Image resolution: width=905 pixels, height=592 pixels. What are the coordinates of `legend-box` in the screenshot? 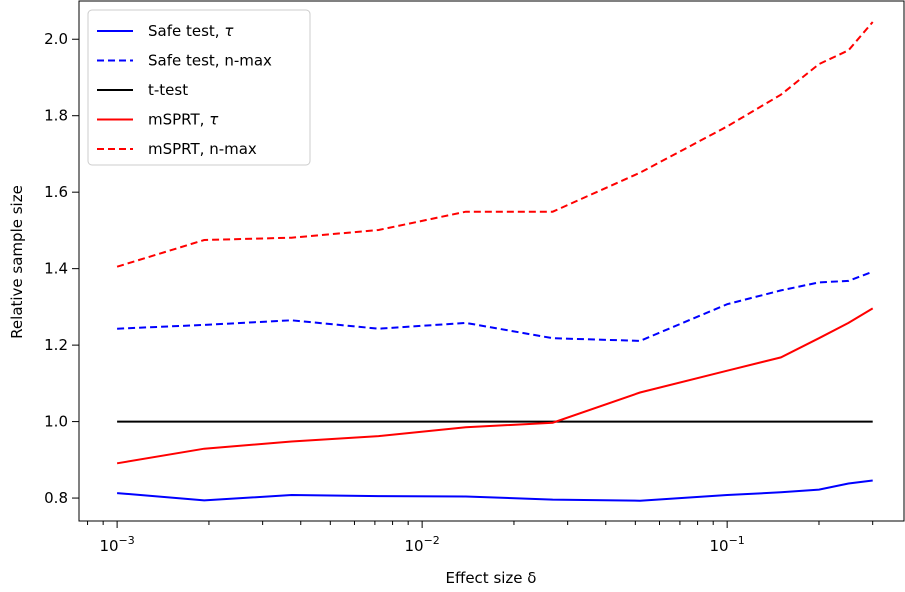 It's located at (199, 87).